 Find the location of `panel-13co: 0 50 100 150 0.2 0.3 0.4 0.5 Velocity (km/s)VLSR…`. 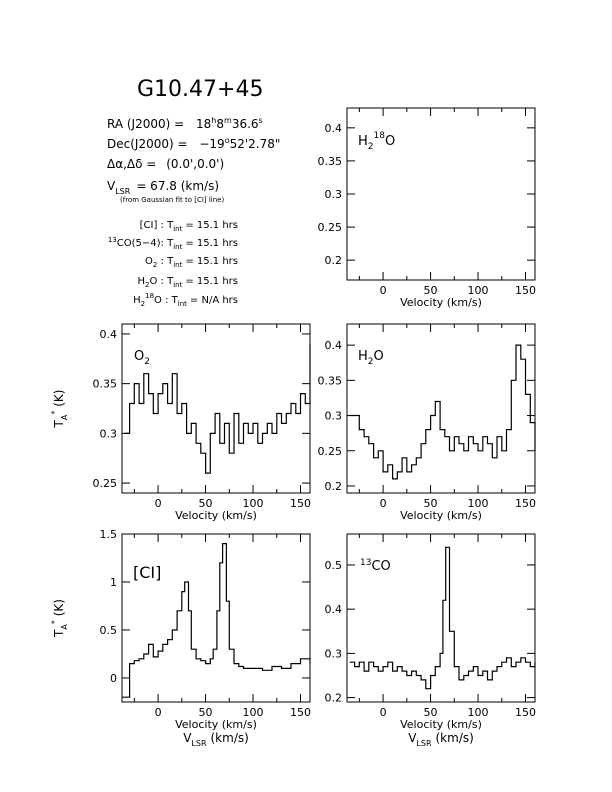

panel-13co: 0 50 100 150 0.2 0.3 0.4 0.5 Velocity (km/s)VLSR… is located at coordinates (430, 640).